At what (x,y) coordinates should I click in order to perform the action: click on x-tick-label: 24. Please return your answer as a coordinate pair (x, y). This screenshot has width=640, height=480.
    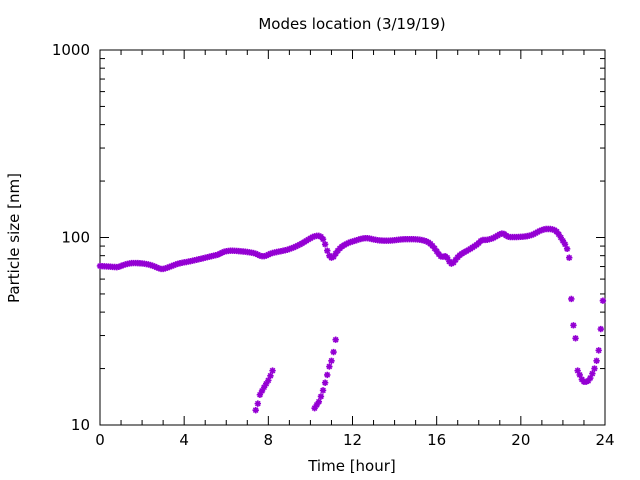
    Looking at the image, I should click on (604, 440).